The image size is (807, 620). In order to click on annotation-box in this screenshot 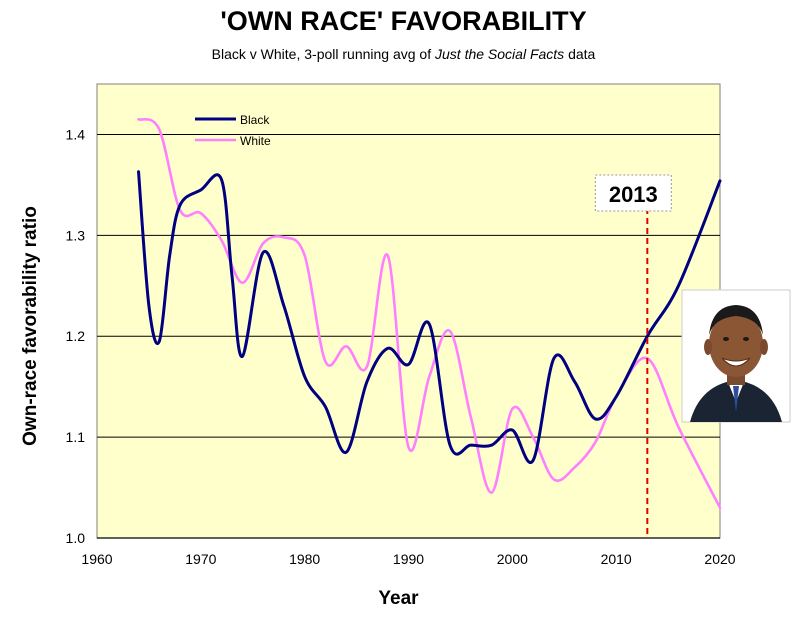, I will do `click(633, 193)`.